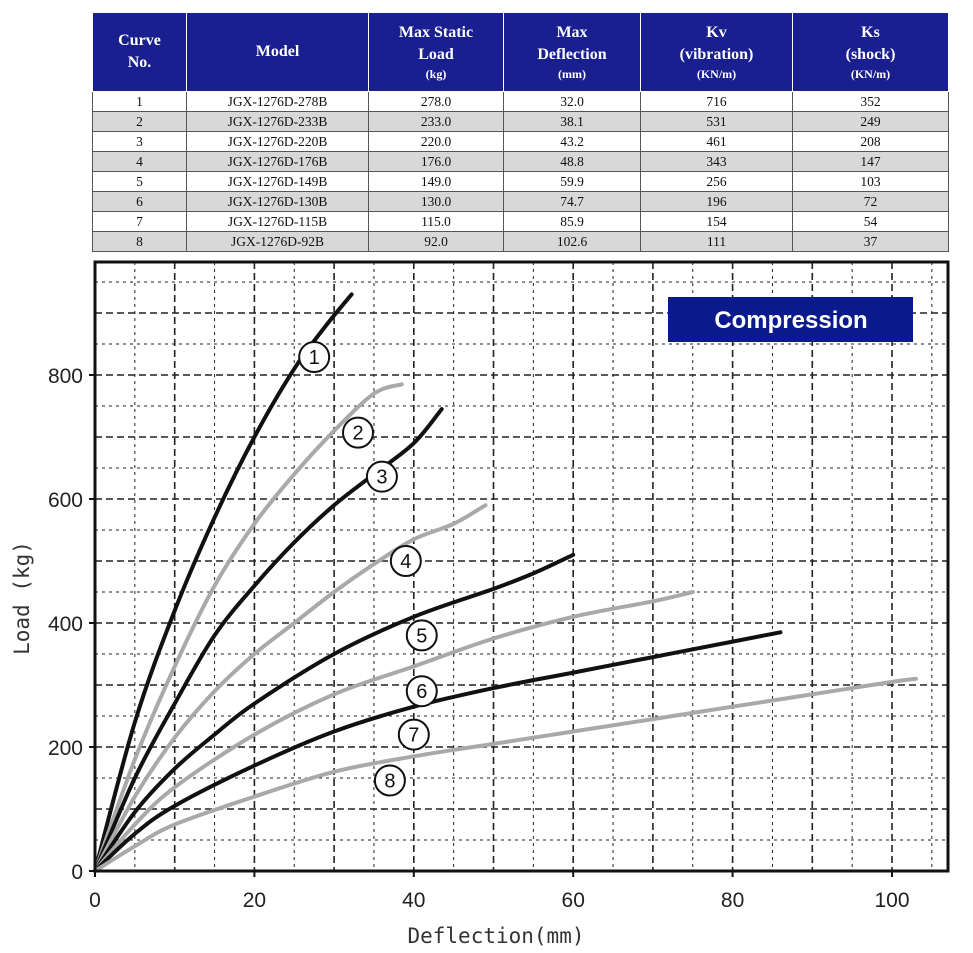 This screenshot has height=953, width=973. I want to click on table-row: 4 JGX-1276D-176B 176.0 48.8 343 147, so click(520, 161).